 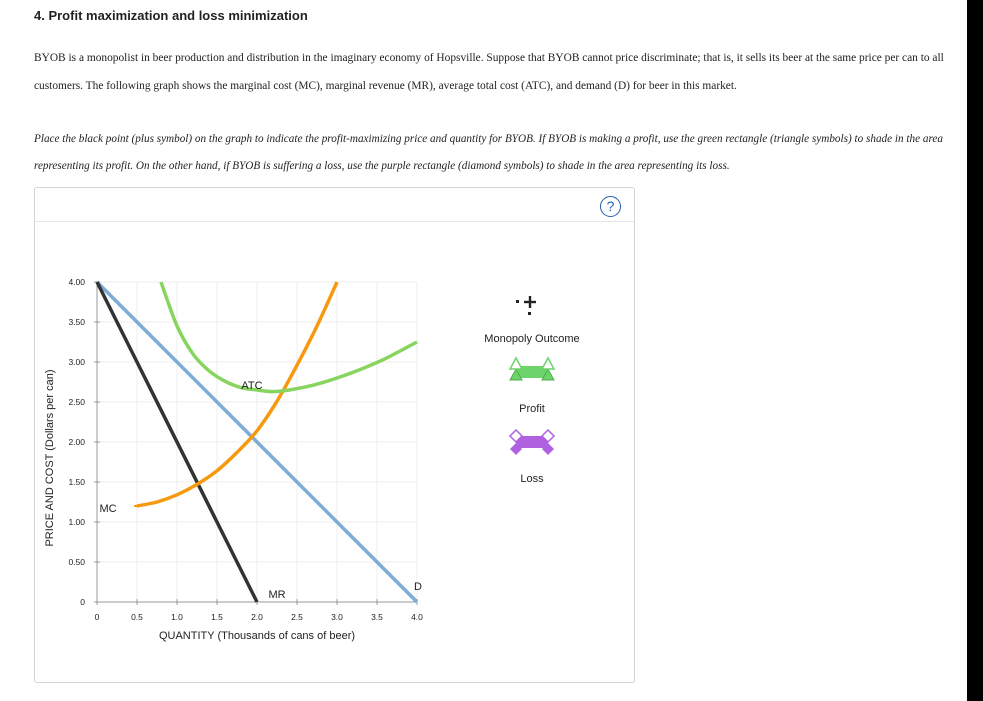 I want to click on curve-mc, so click(x=237, y=394).